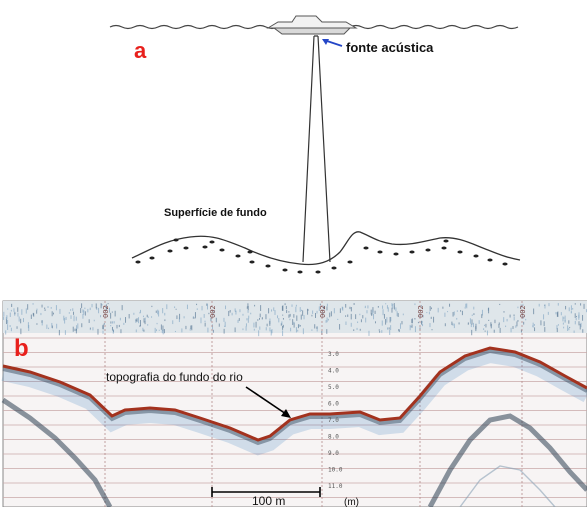  I want to click on top-mark-label: 002, so click(421, 311).